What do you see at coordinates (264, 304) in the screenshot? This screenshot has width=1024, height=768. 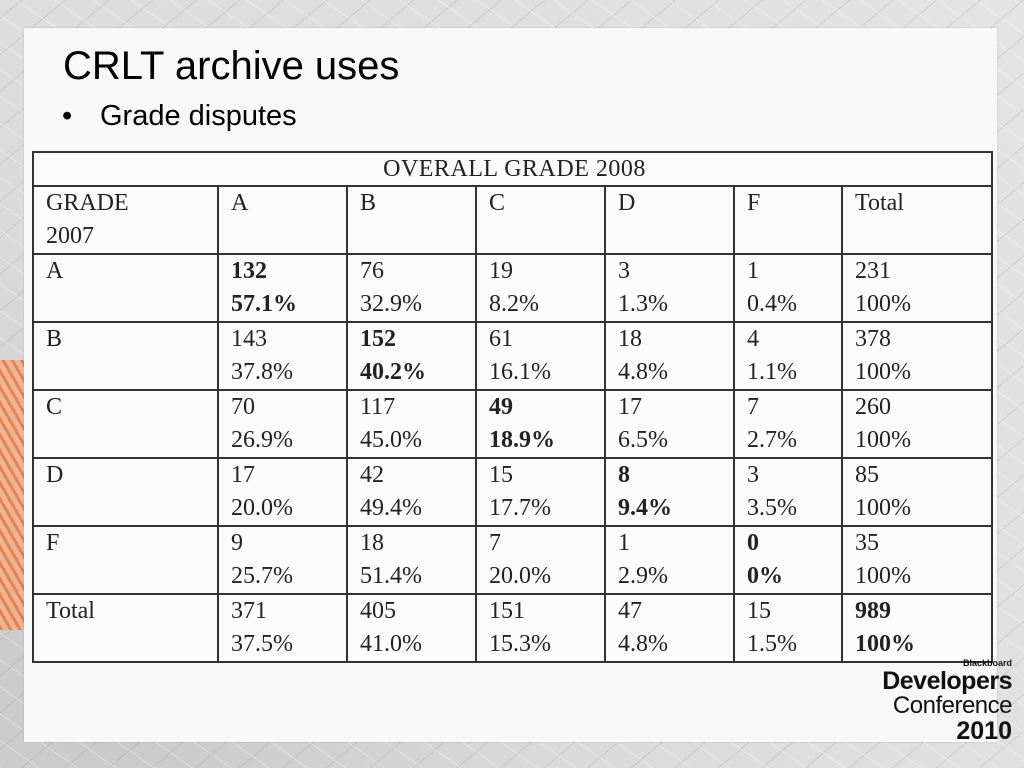 I see `cell-percent: 57.1%` at bounding box center [264, 304].